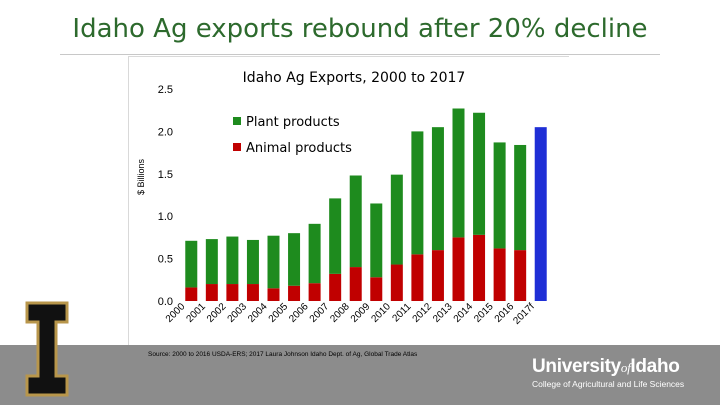 The image size is (720, 405). What do you see at coordinates (165, 132) in the screenshot?
I see `y-tick-label: 2.0` at bounding box center [165, 132].